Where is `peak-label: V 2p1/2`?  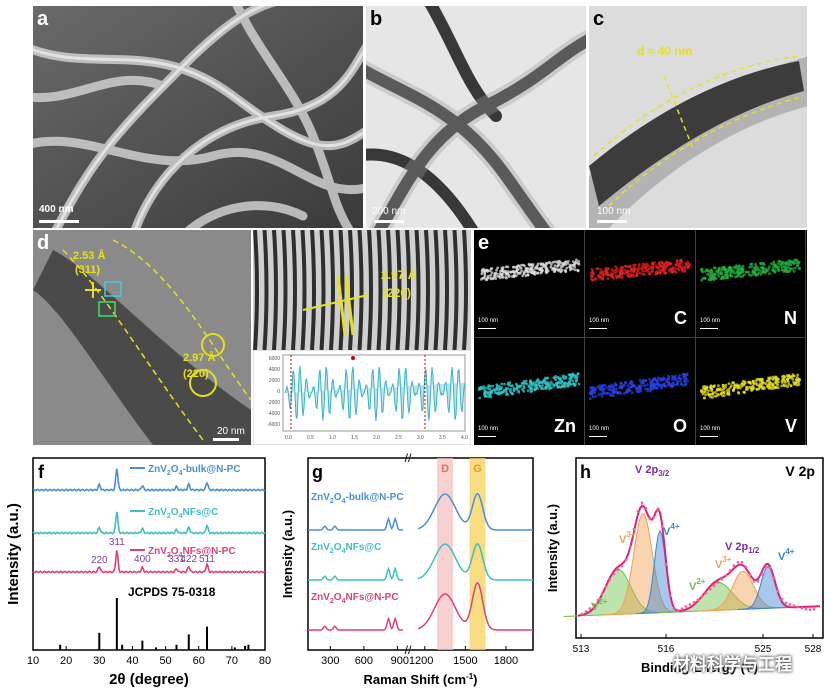 peak-label: V 2p1/2 is located at coordinates (742, 548).